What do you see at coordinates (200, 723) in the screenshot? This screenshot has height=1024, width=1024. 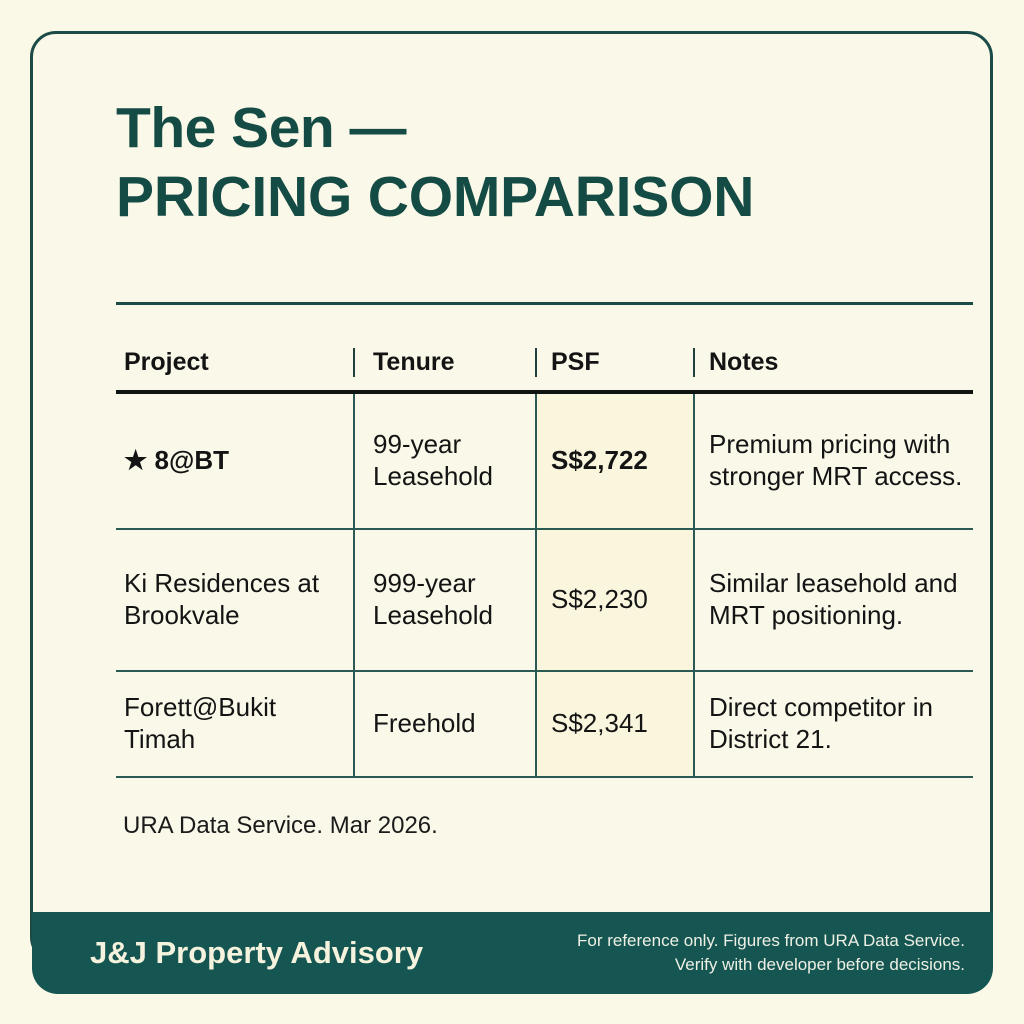 I see `cell-project-text: Forett@Bukit Timah` at bounding box center [200, 723].